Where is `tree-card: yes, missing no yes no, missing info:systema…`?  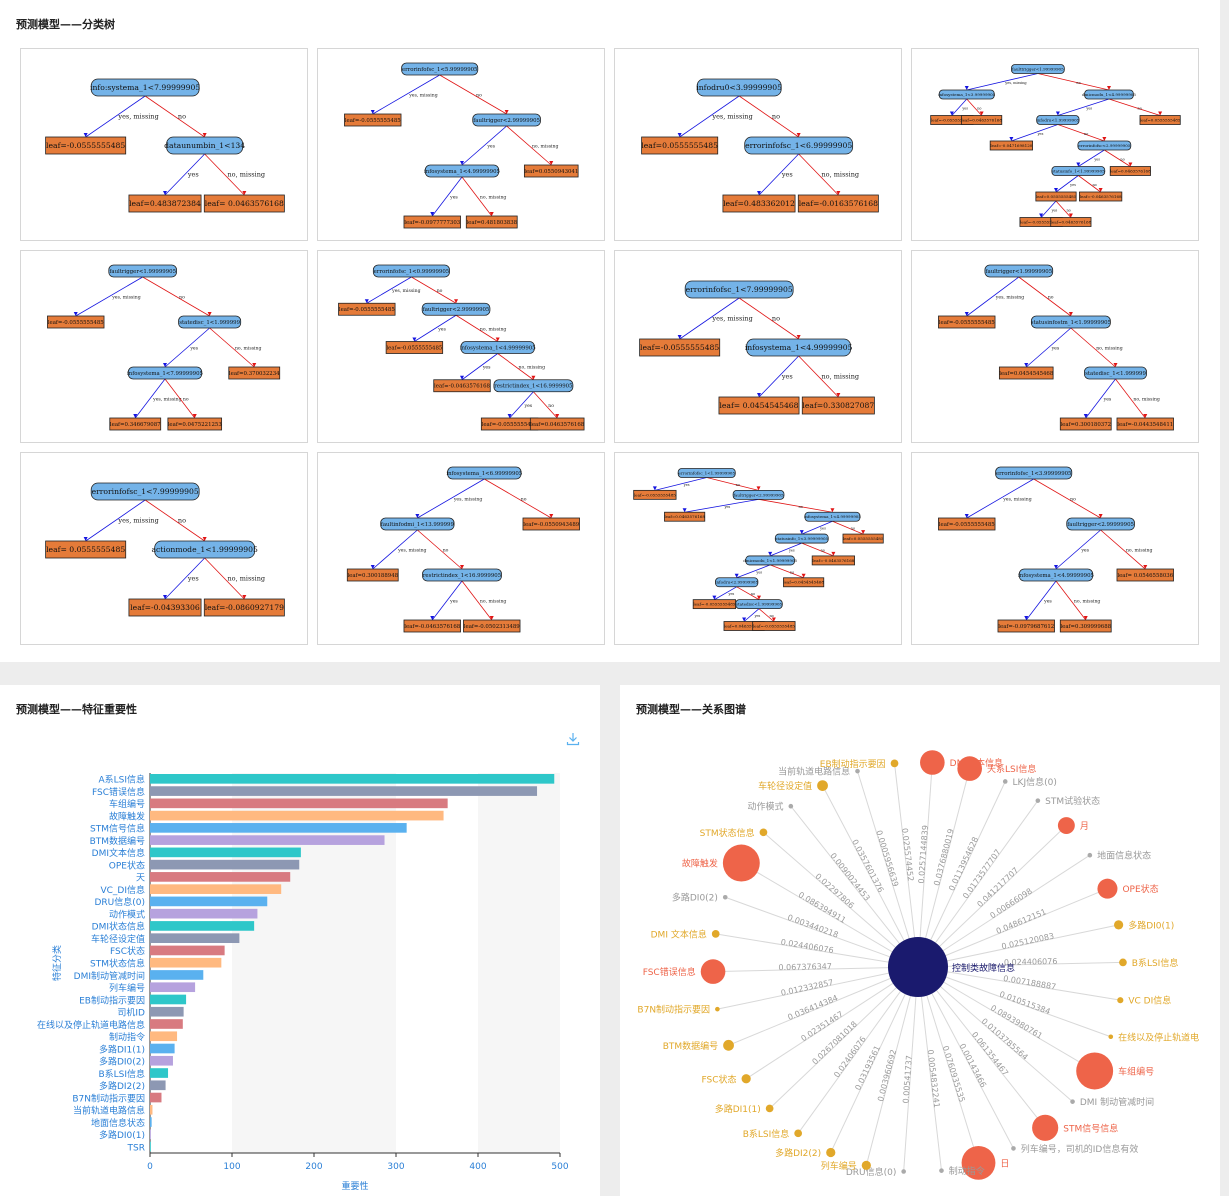 tree-card: yes, missing no yes no, missing info:systema… is located at coordinates (164, 144).